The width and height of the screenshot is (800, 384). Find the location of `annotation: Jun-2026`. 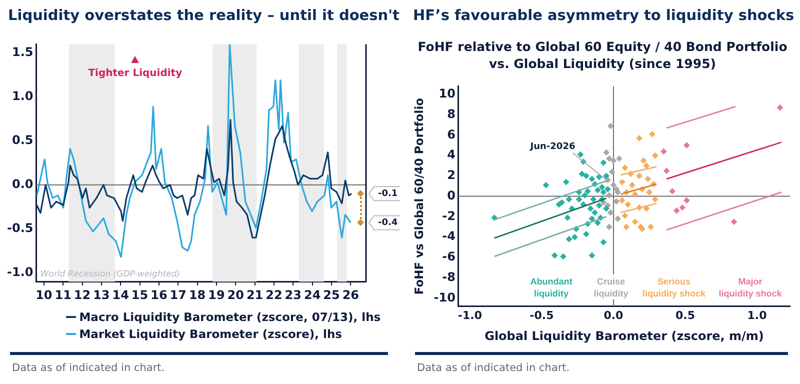

annotation: Jun-2026 is located at coordinates (552, 147).